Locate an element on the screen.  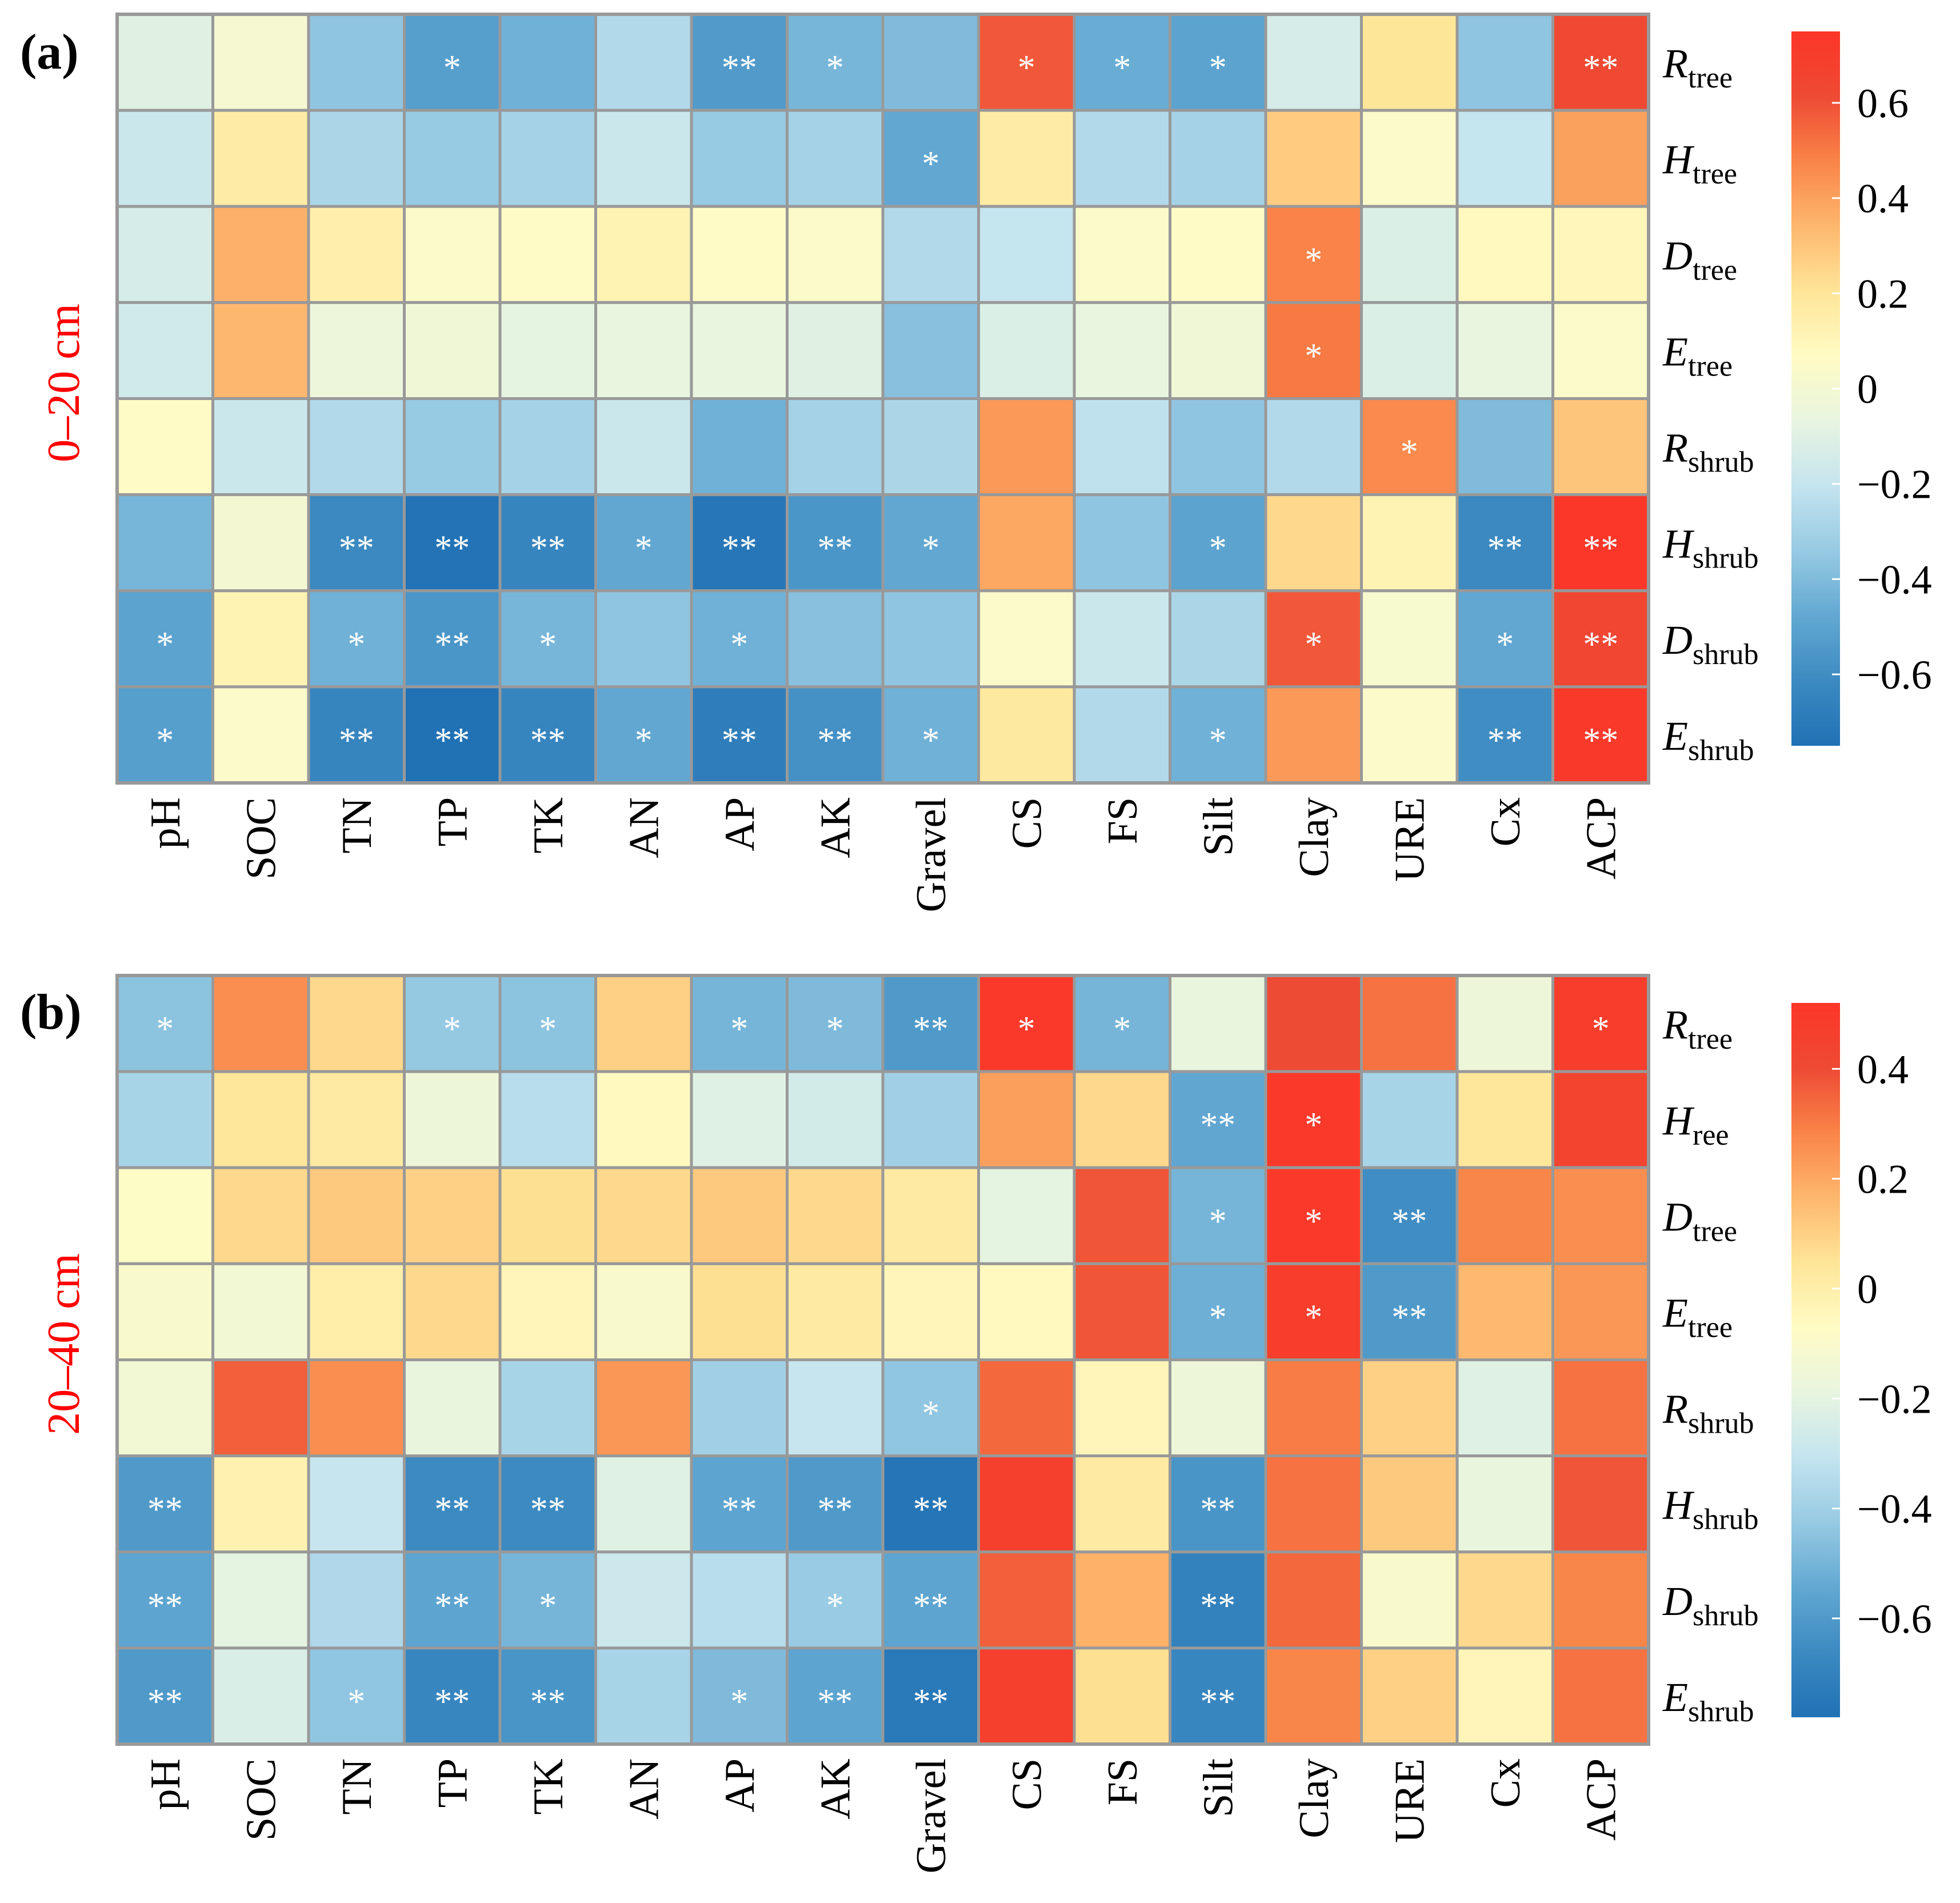
panel-a-column-label: TN is located at coordinates (357, 825).